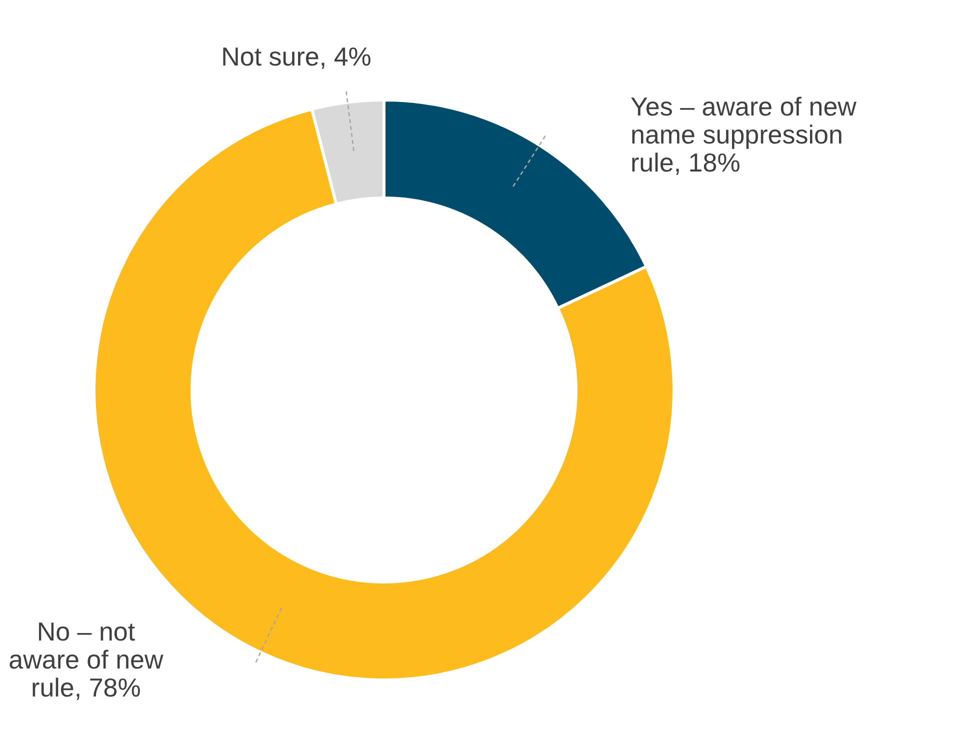  I want to click on slice-label: Yes – aware of new name suppression rule, 18%, so click(743, 135).